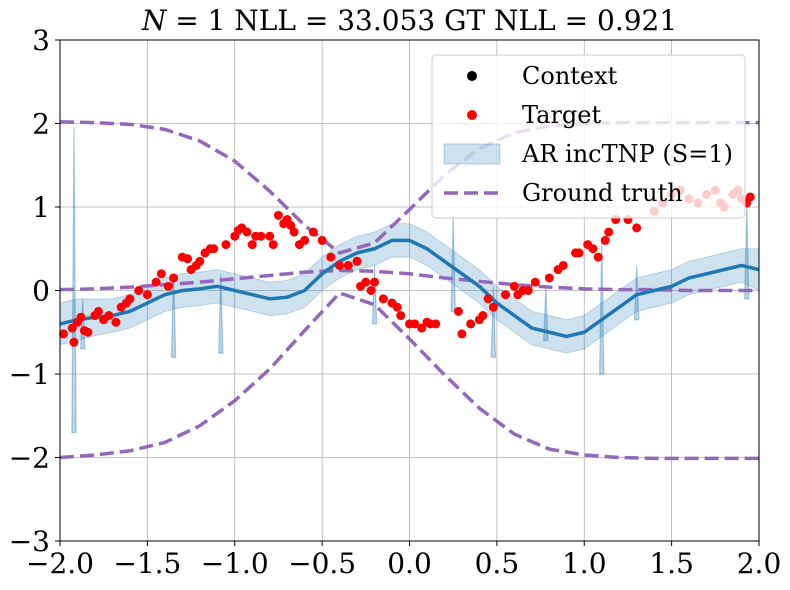 The height and width of the screenshot is (590, 790). Describe the element at coordinates (570, 76) in the screenshot. I see `legend-label-0: Context` at that location.